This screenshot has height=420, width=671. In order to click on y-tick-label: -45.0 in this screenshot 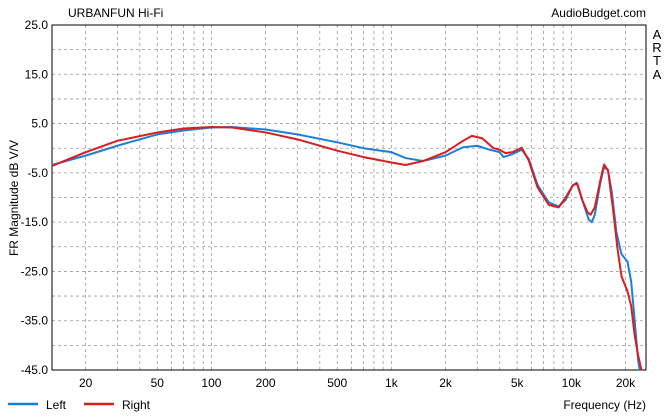, I will do `click(35, 370)`.